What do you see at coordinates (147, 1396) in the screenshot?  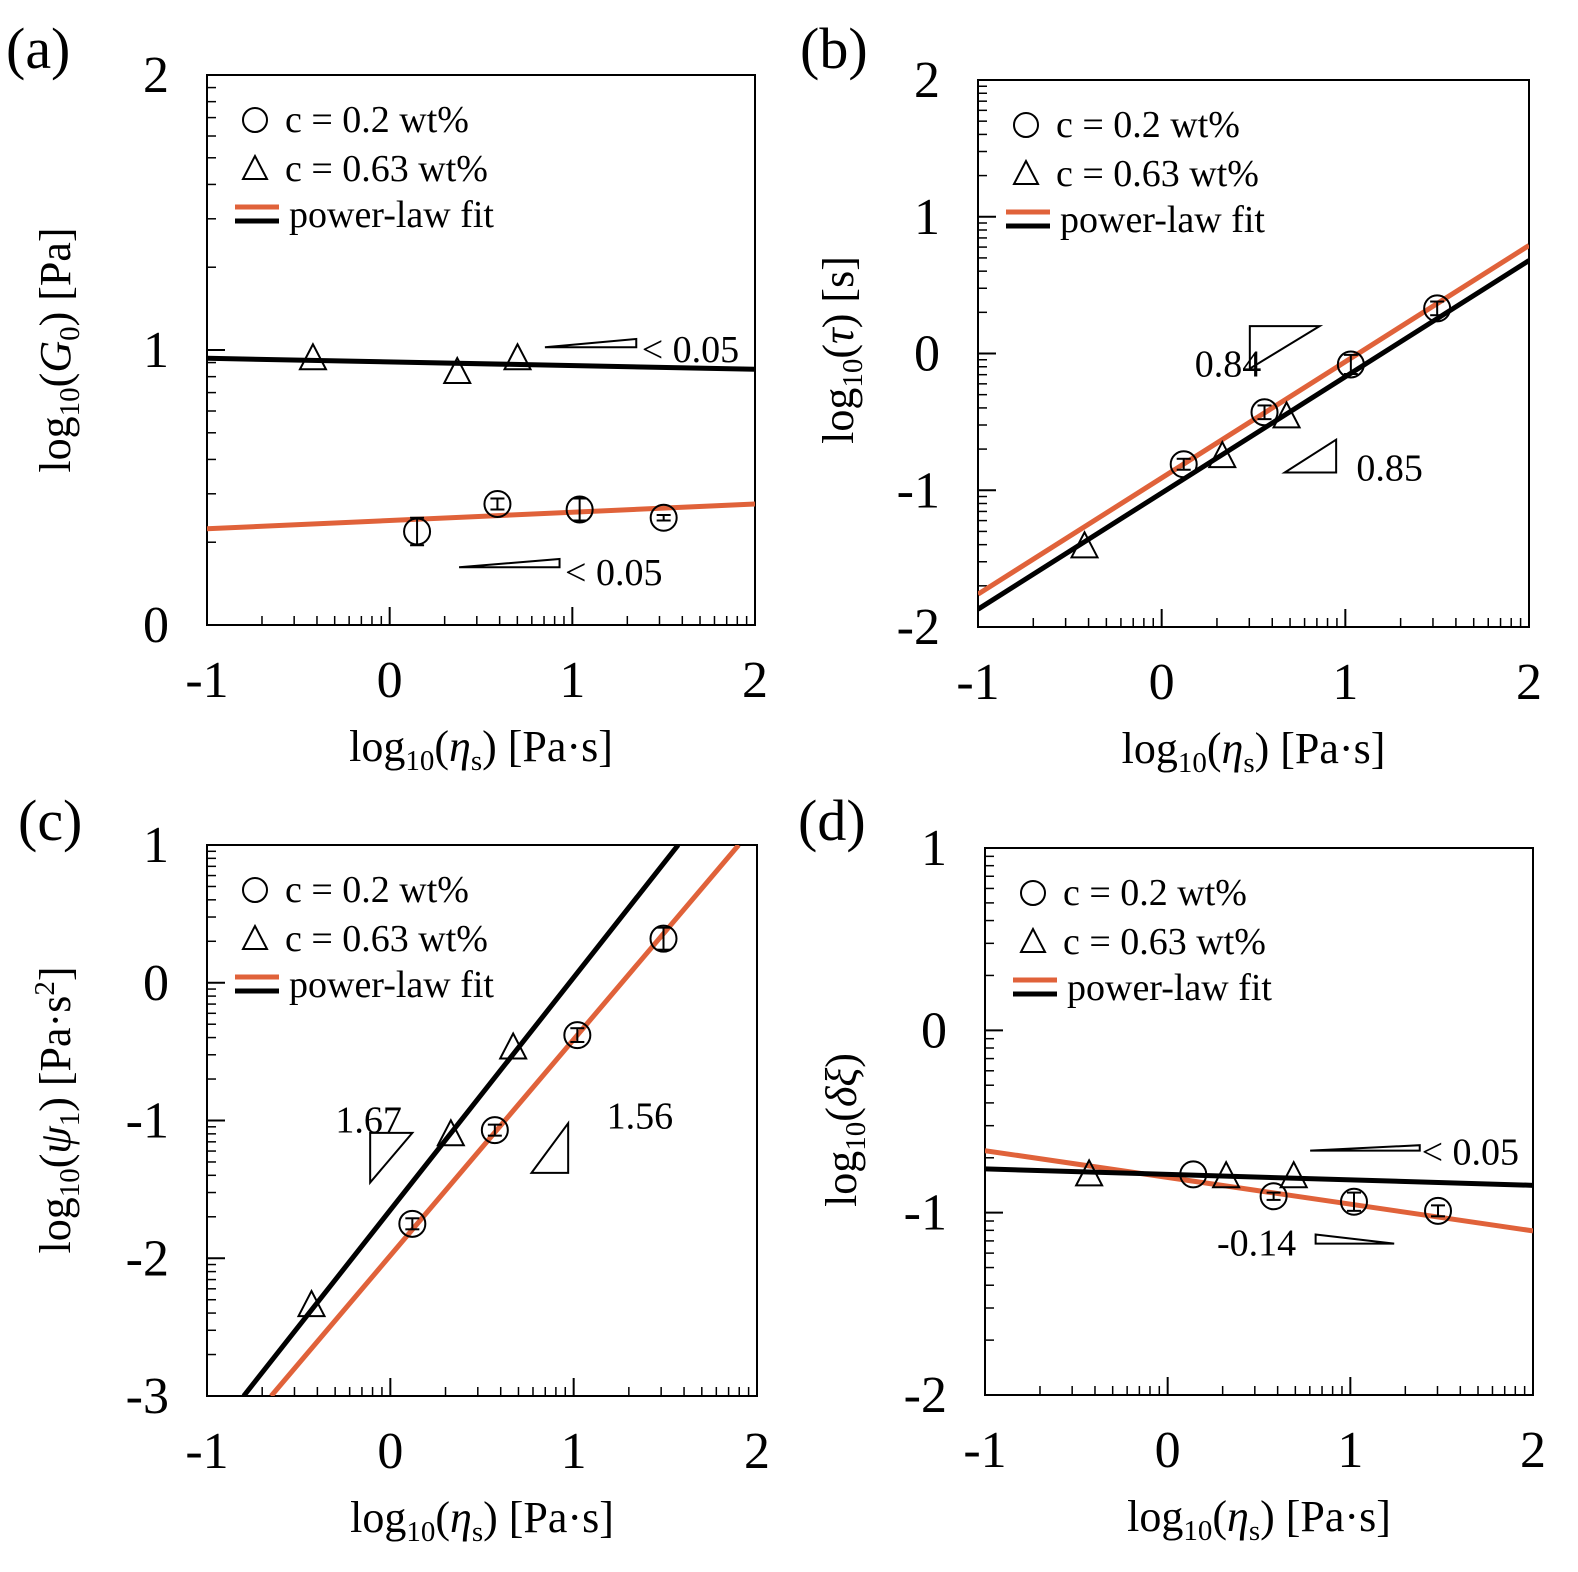 I see `y-tick-label: -3` at bounding box center [147, 1396].